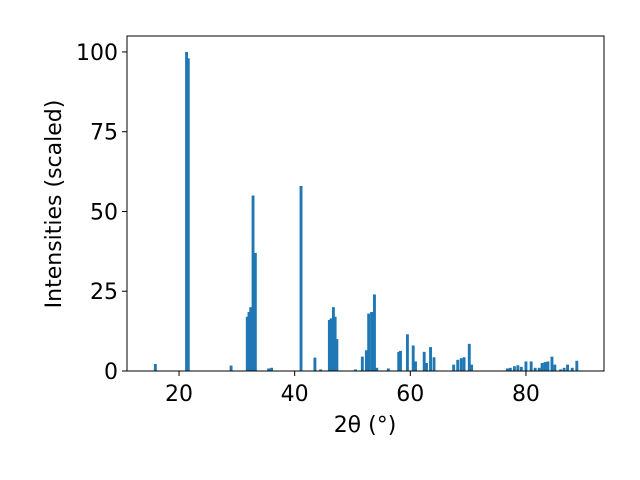 The height and width of the screenshot is (480, 640). What do you see at coordinates (97, 53) in the screenshot?
I see `y-tick-label: 100` at bounding box center [97, 53].